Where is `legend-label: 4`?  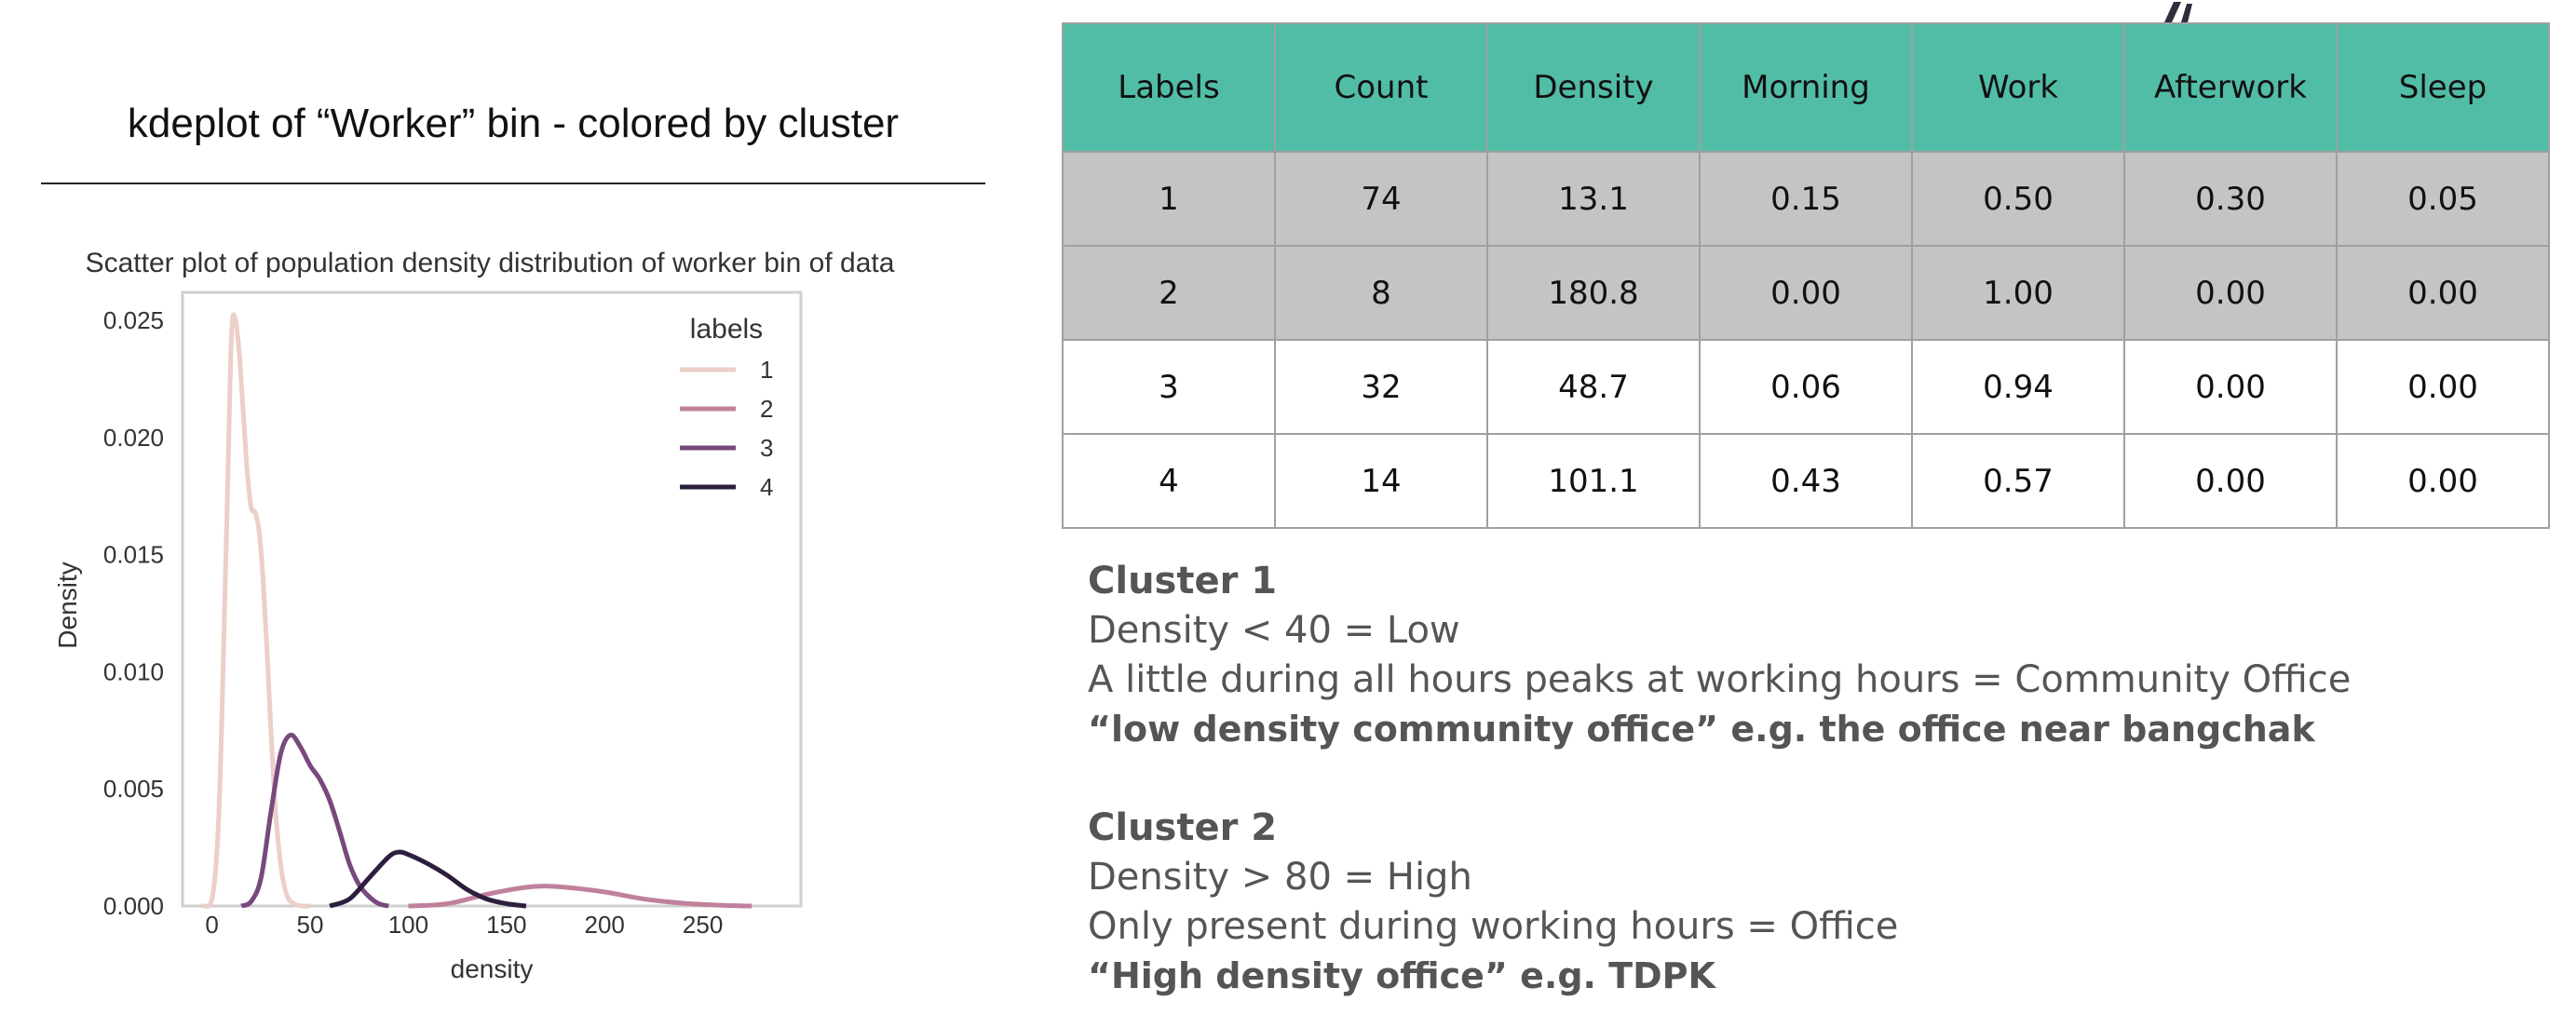
legend-label: 4 is located at coordinates (766, 487).